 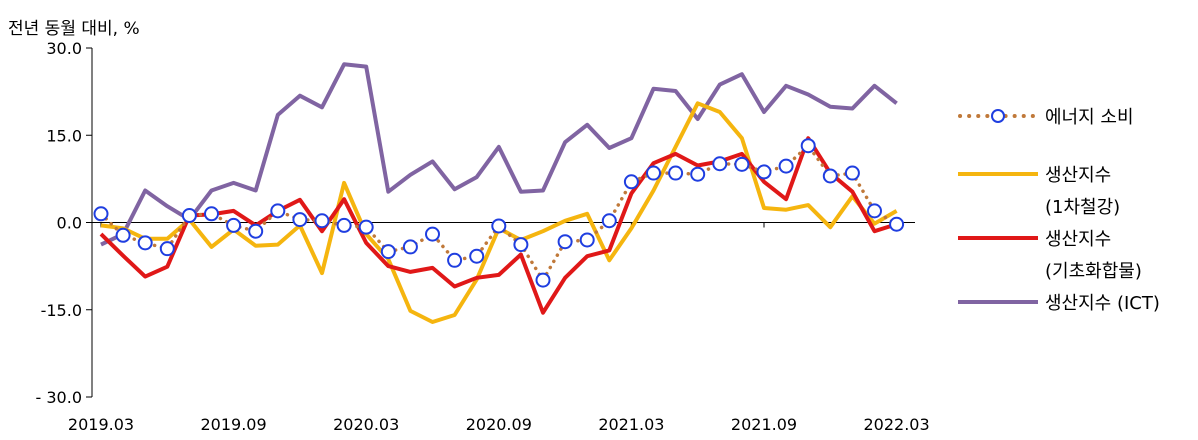 I want to click on legend-label-energy: 에너지 소비, so click(x=1089, y=117).